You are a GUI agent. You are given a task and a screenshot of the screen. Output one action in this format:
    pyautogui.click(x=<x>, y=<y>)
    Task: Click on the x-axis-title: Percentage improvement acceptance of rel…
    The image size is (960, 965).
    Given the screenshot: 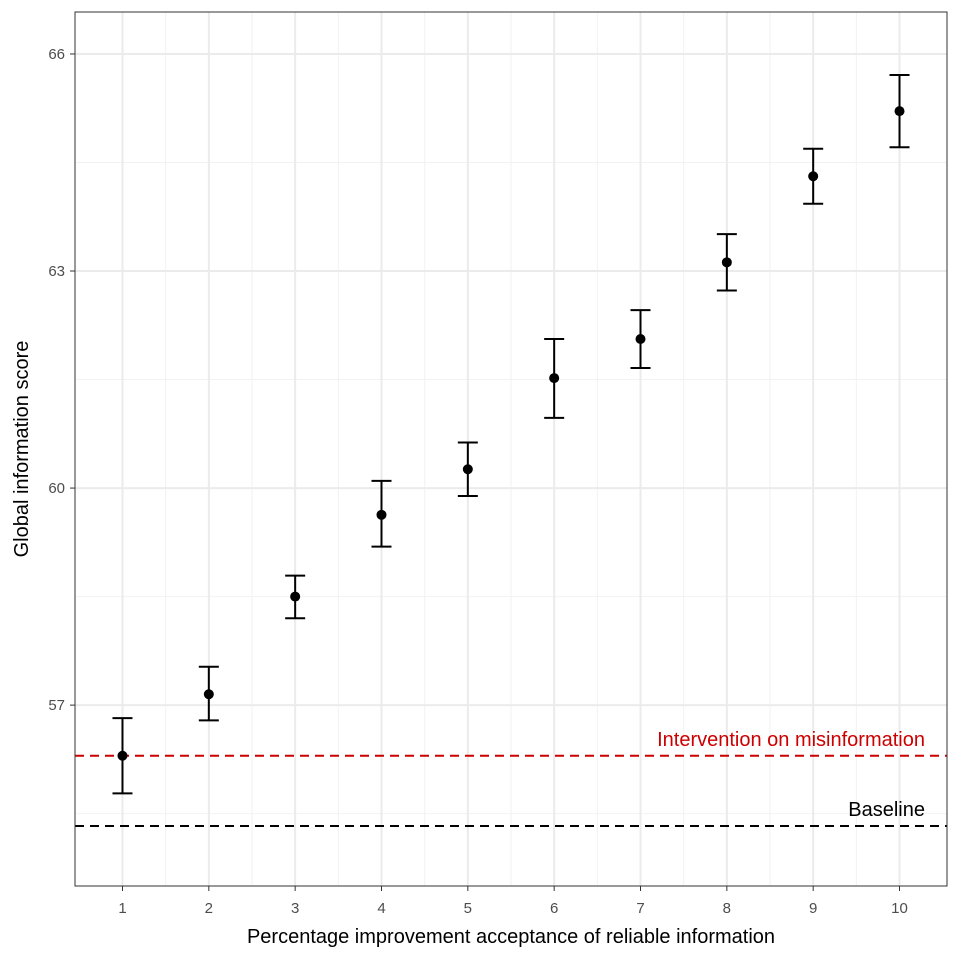 What is the action you would take?
    pyautogui.click(x=511, y=937)
    